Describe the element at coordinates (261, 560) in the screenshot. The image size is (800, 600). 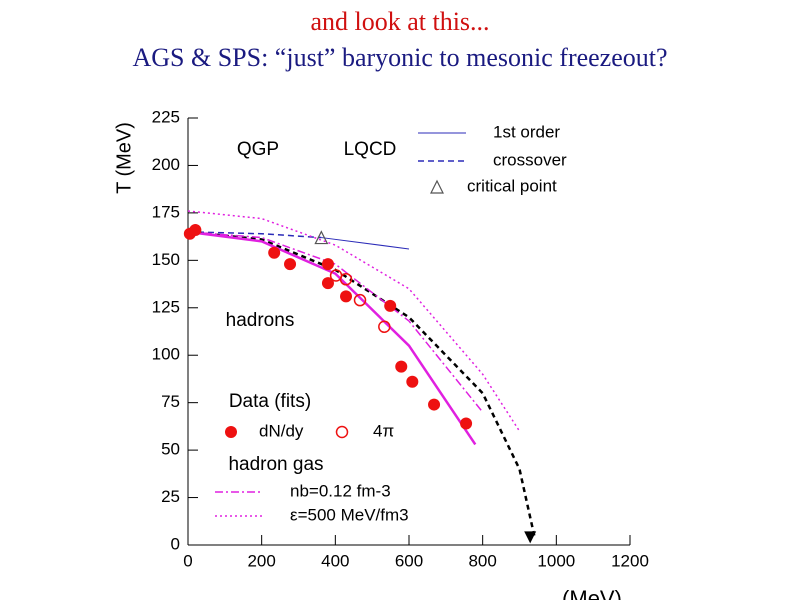
I see `x-tick-label: 200` at that location.